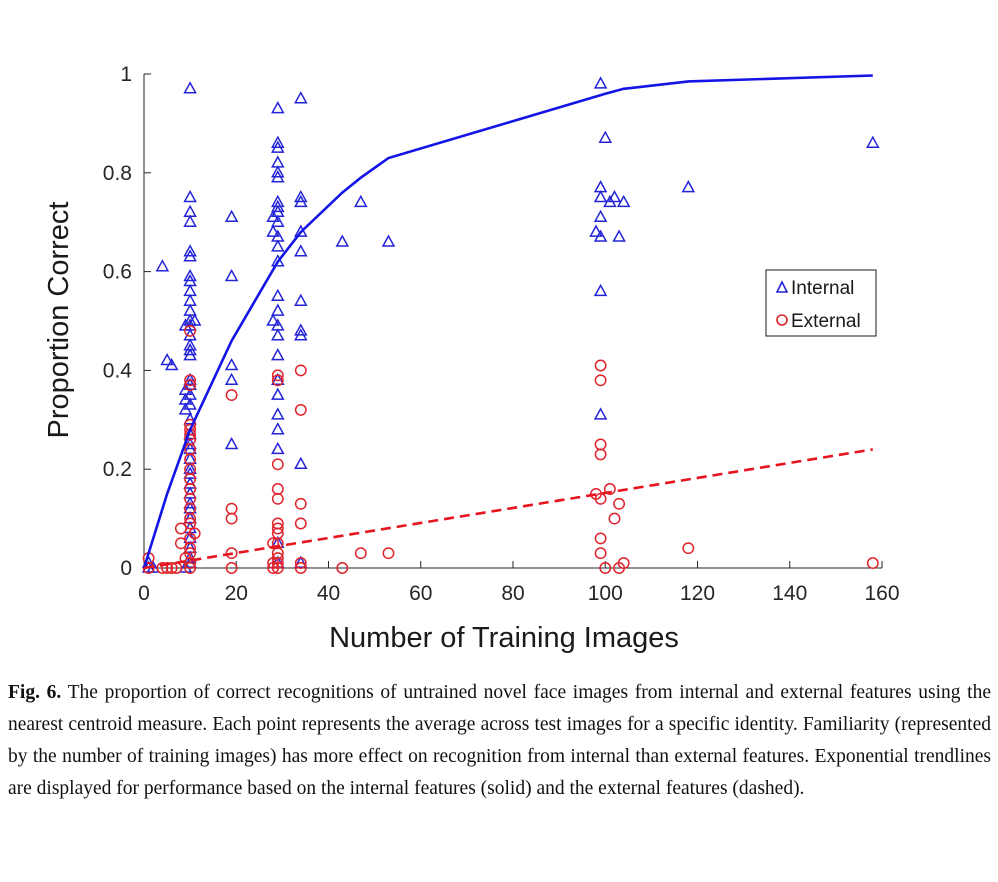 This screenshot has height=882, width=998. I want to click on legend-internal-label: Internal, so click(822, 288).